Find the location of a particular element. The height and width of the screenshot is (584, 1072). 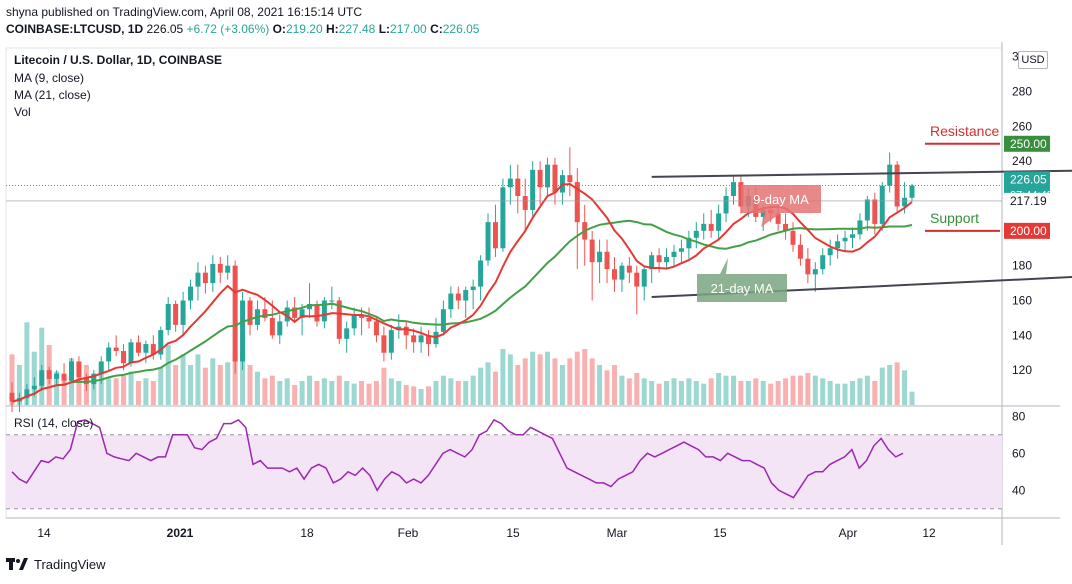

footer-brand-label: TradingView is located at coordinates (70, 564).